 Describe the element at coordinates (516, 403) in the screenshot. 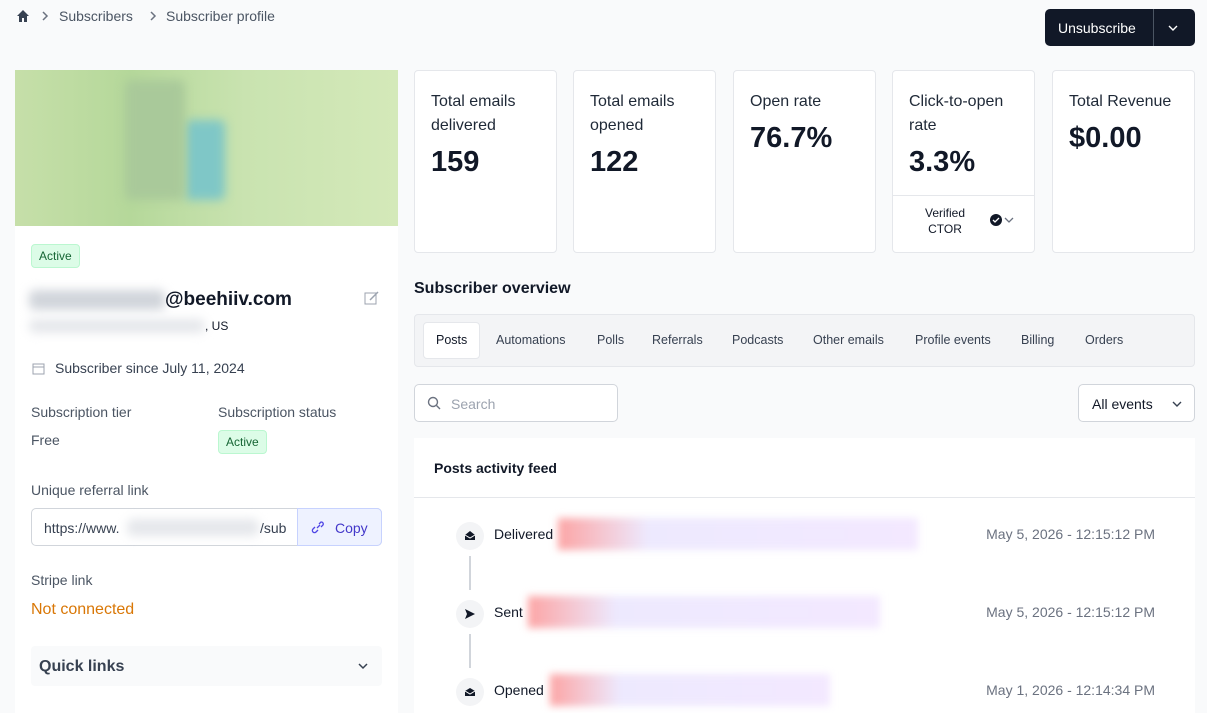

I see `search-input: Search` at that location.